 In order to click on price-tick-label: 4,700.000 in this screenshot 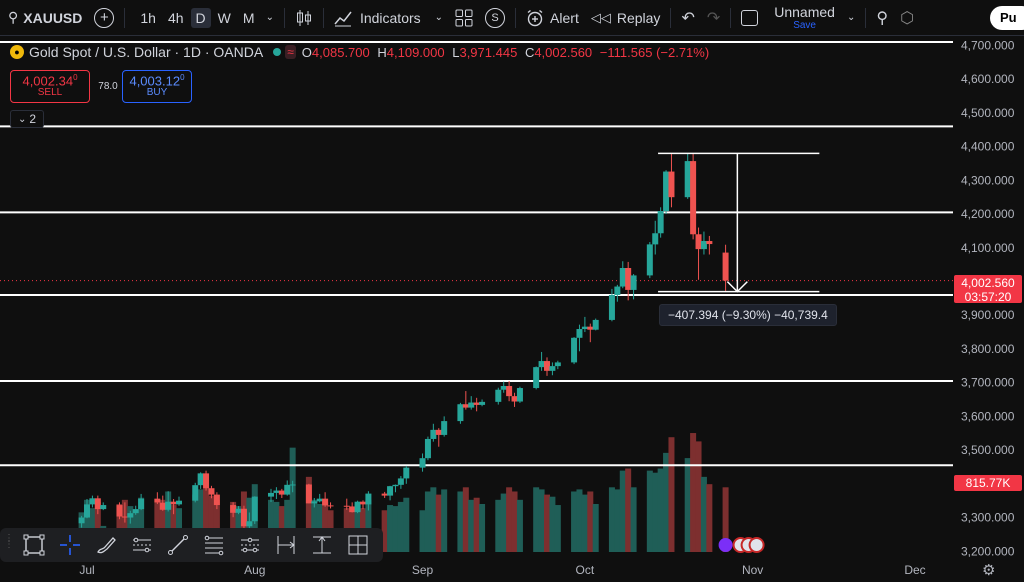, I will do `click(988, 45)`.